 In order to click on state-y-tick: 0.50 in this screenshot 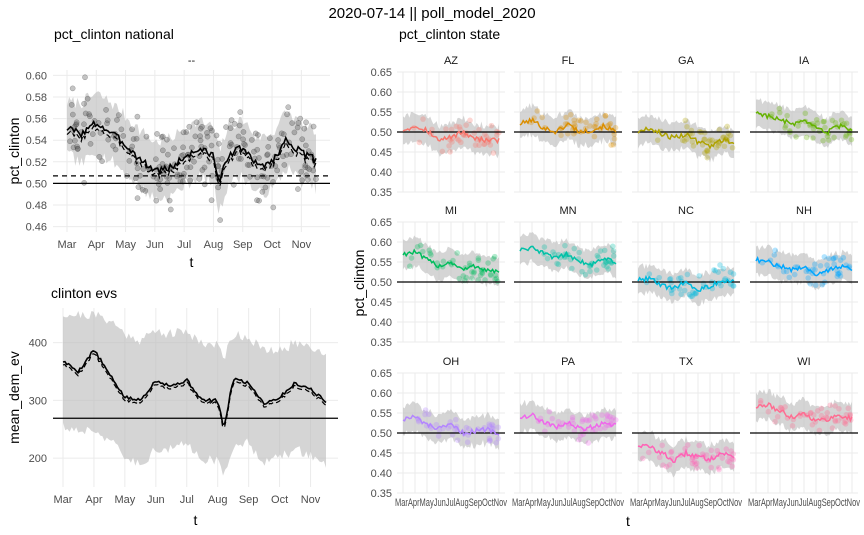, I will do `click(381, 283)`.